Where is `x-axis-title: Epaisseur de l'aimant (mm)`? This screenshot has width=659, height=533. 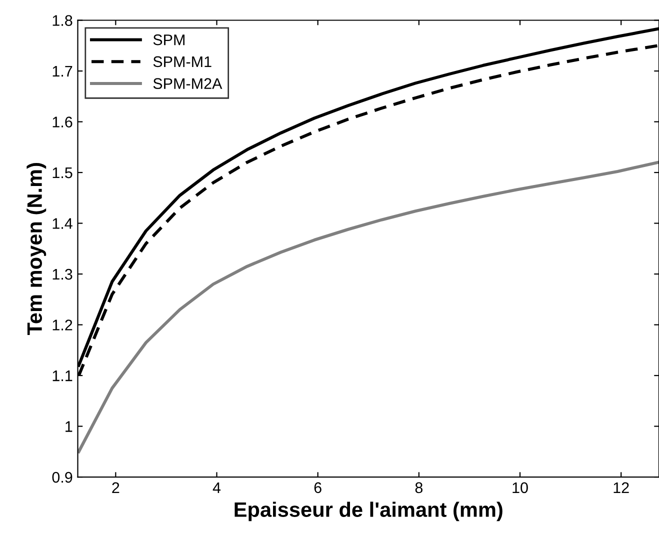
x-axis-title: Epaisseur de l'aimant (mm) is located at coordinates (368, 512).